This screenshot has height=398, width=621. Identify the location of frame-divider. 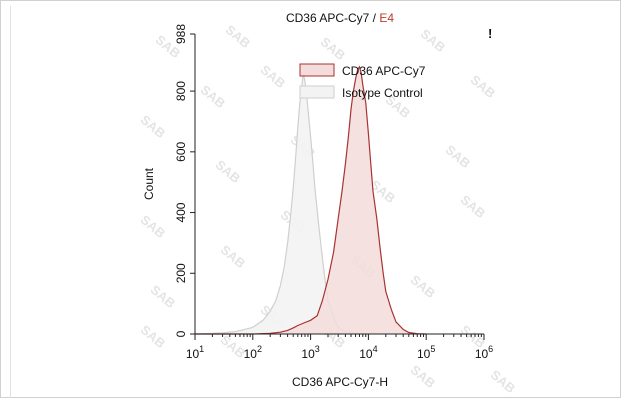
(10, 202).